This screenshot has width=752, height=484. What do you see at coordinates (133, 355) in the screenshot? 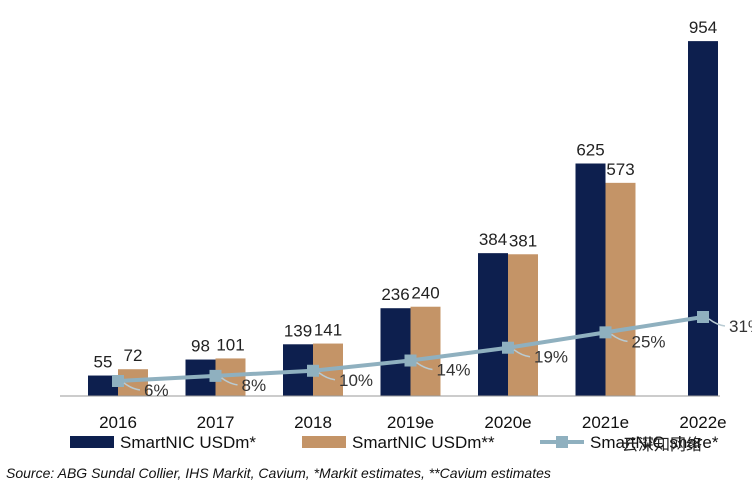
I see `bar-data-label: 72` at bounding box center [133, 355].